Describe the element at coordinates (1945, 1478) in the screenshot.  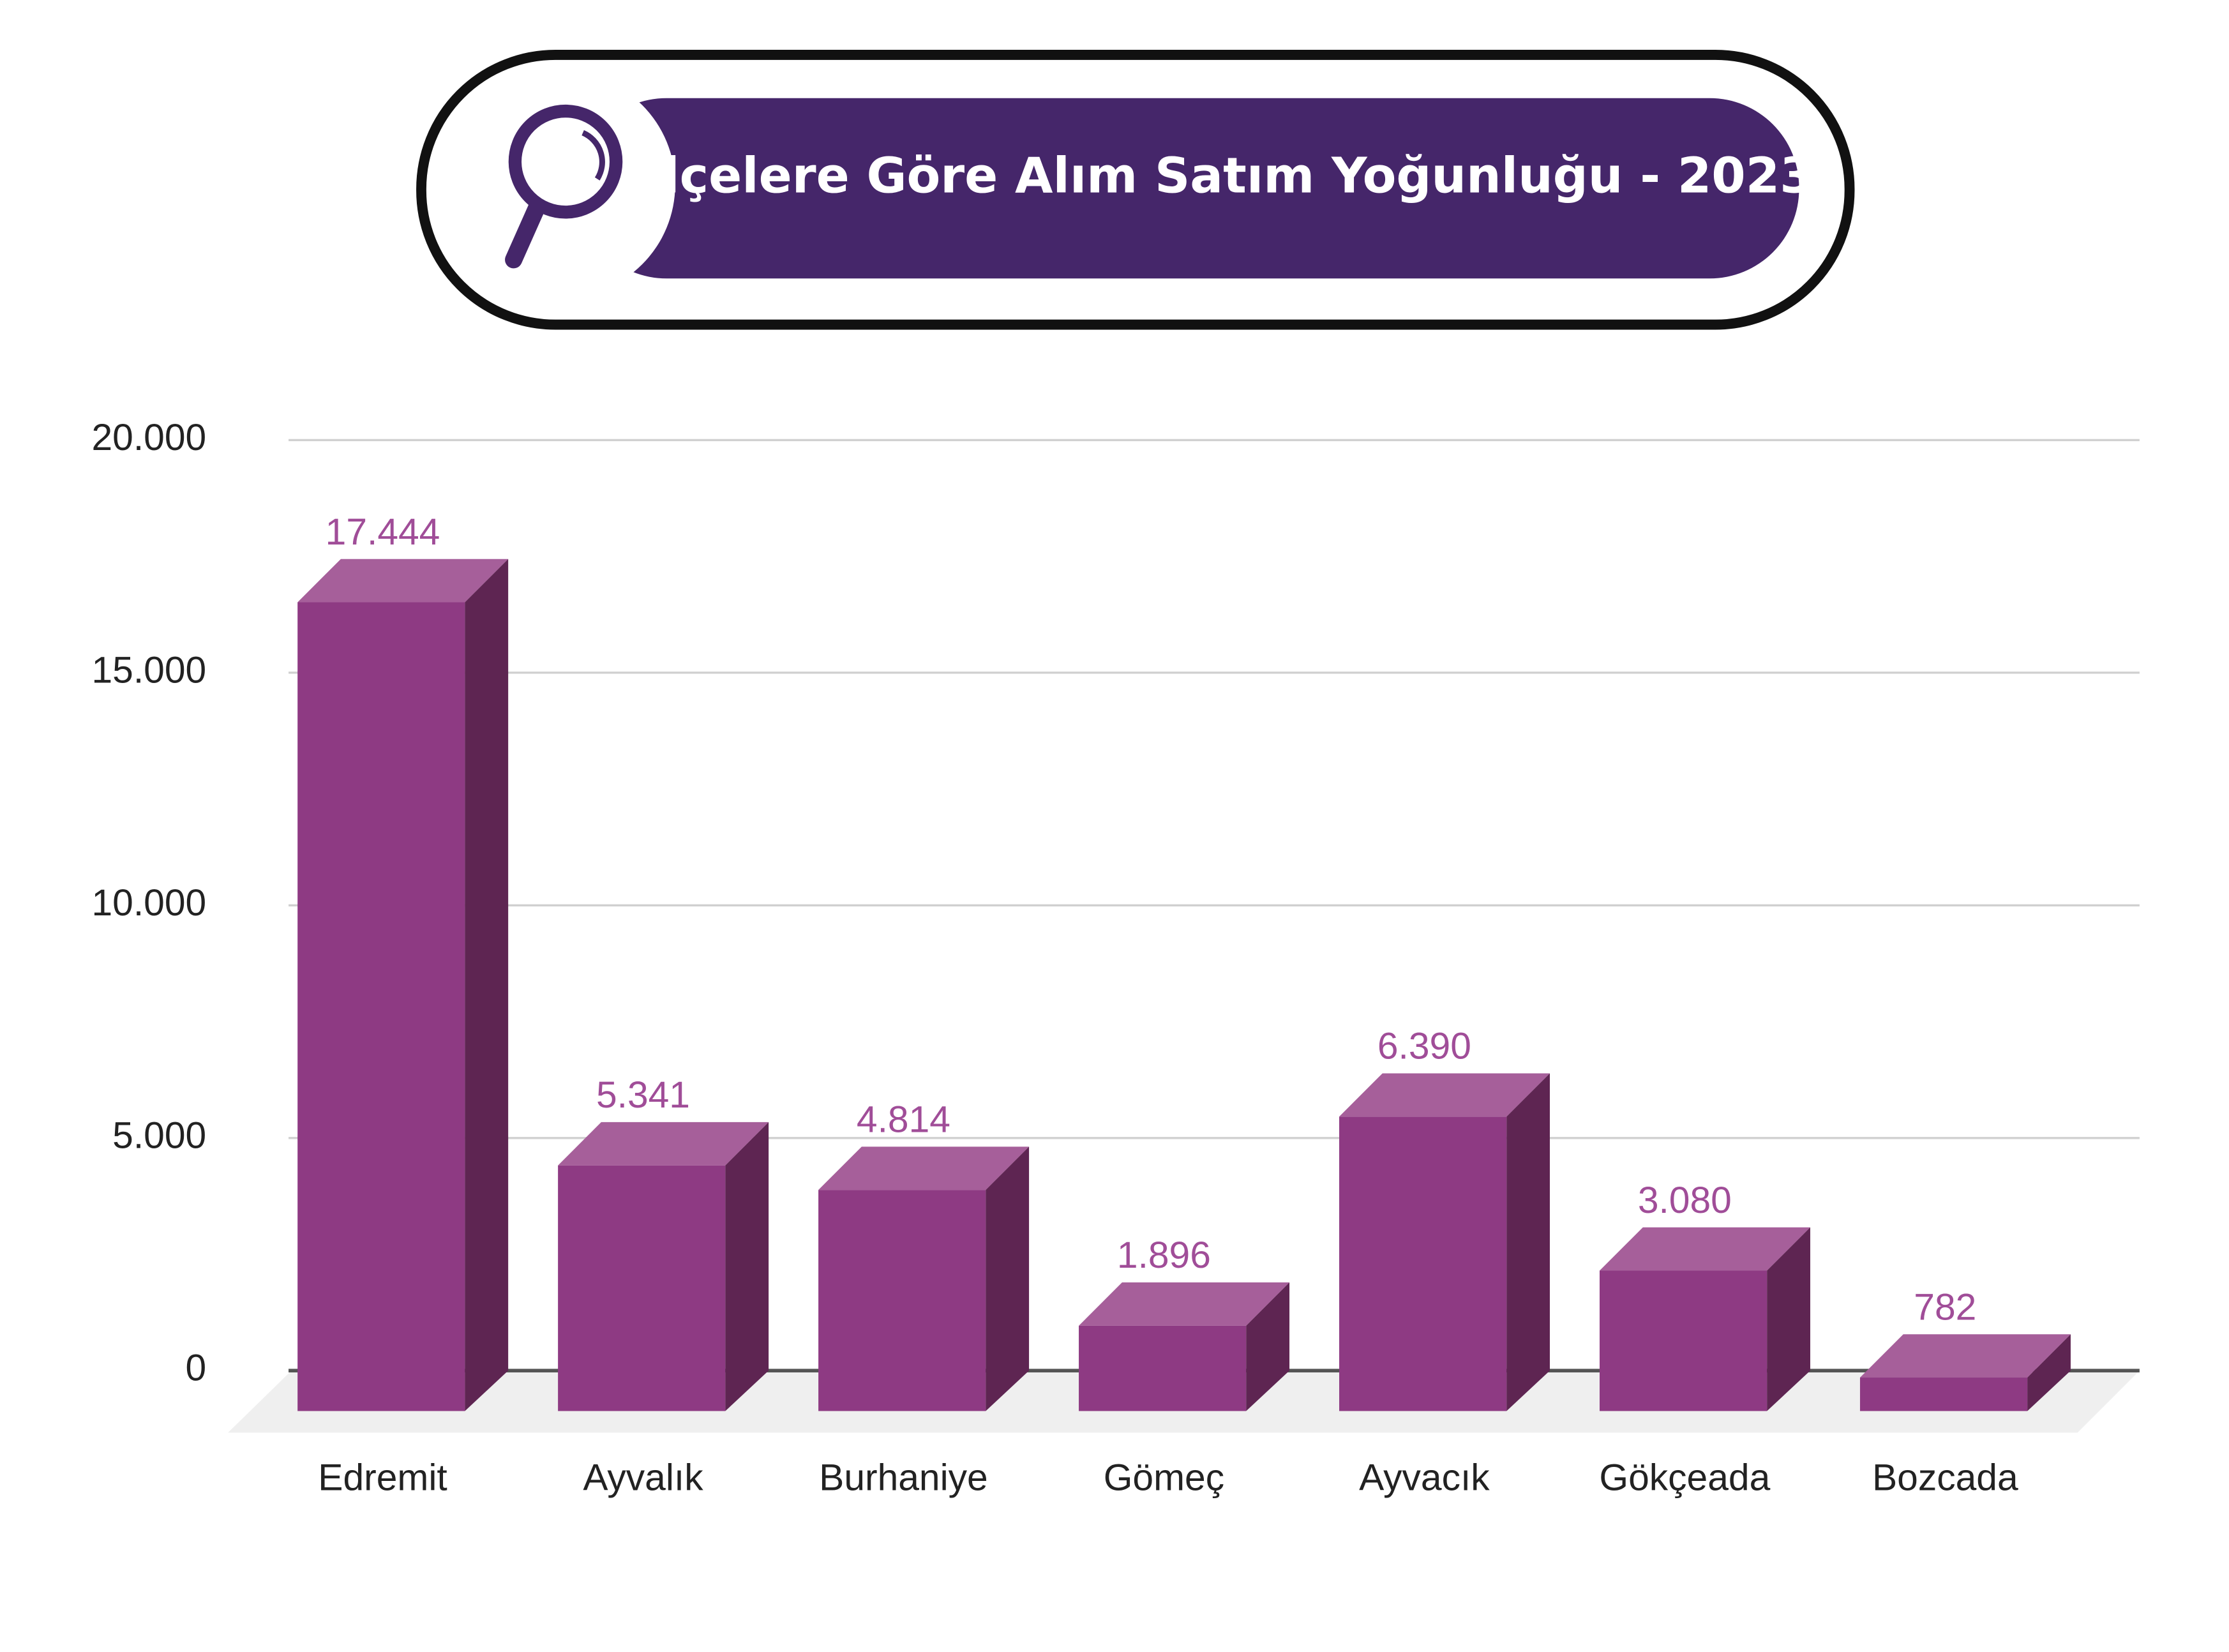
I see `x-tick-label: Bozcada` at that location.